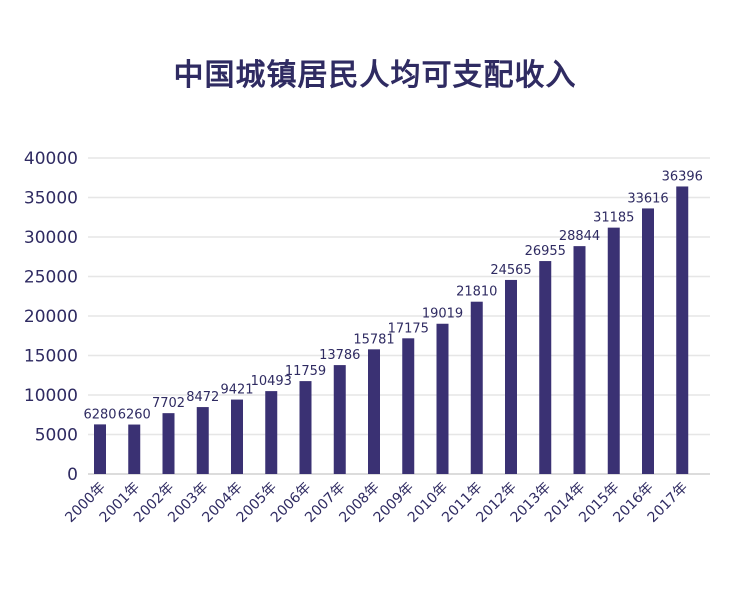  I want to click on data-label: 15781, so click(373, 339).